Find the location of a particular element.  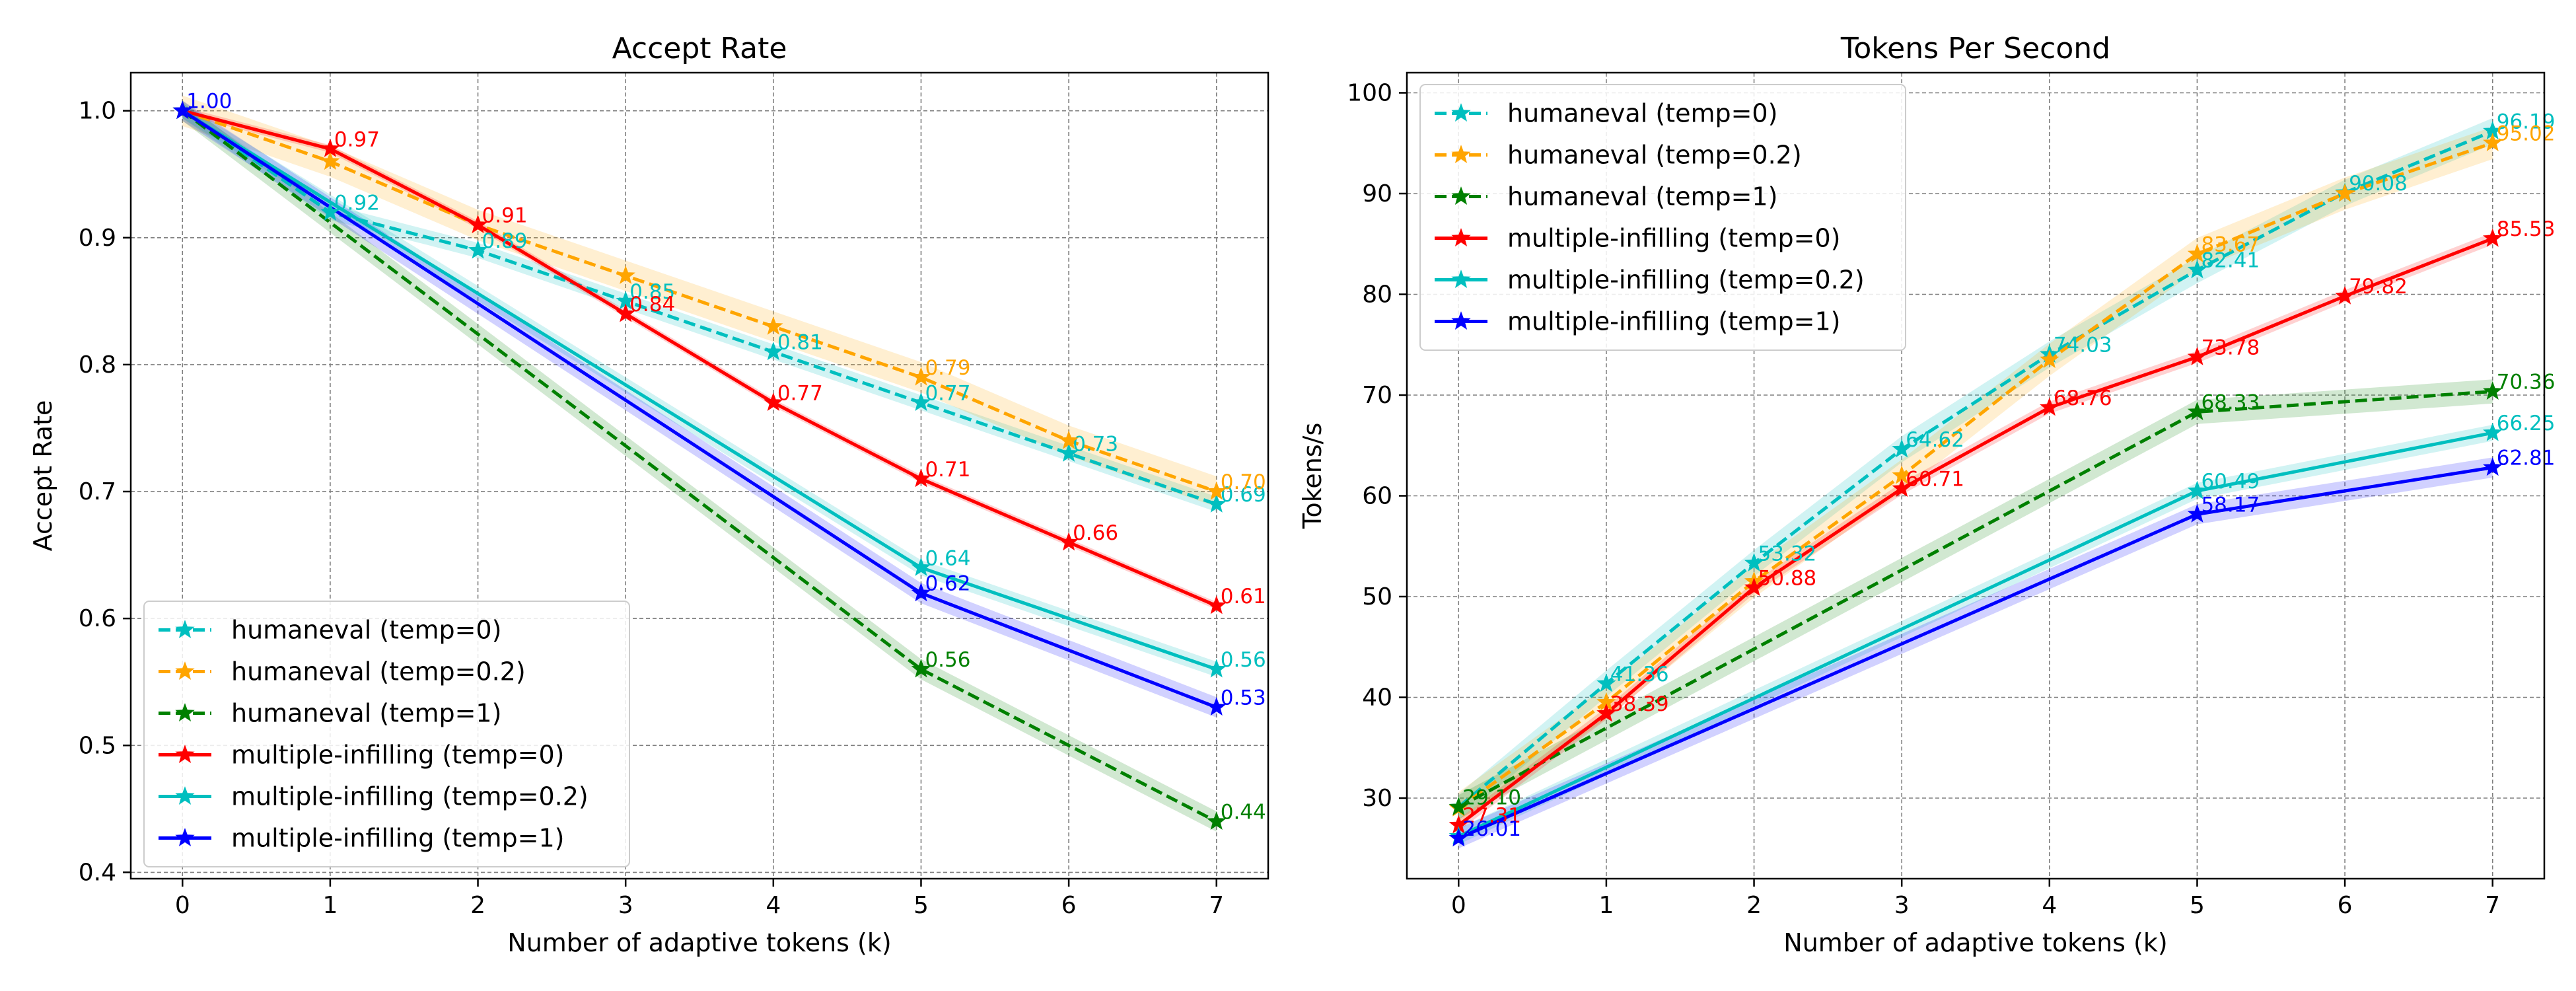

data-label: 66.25 is located at coordinates (2526, 423).